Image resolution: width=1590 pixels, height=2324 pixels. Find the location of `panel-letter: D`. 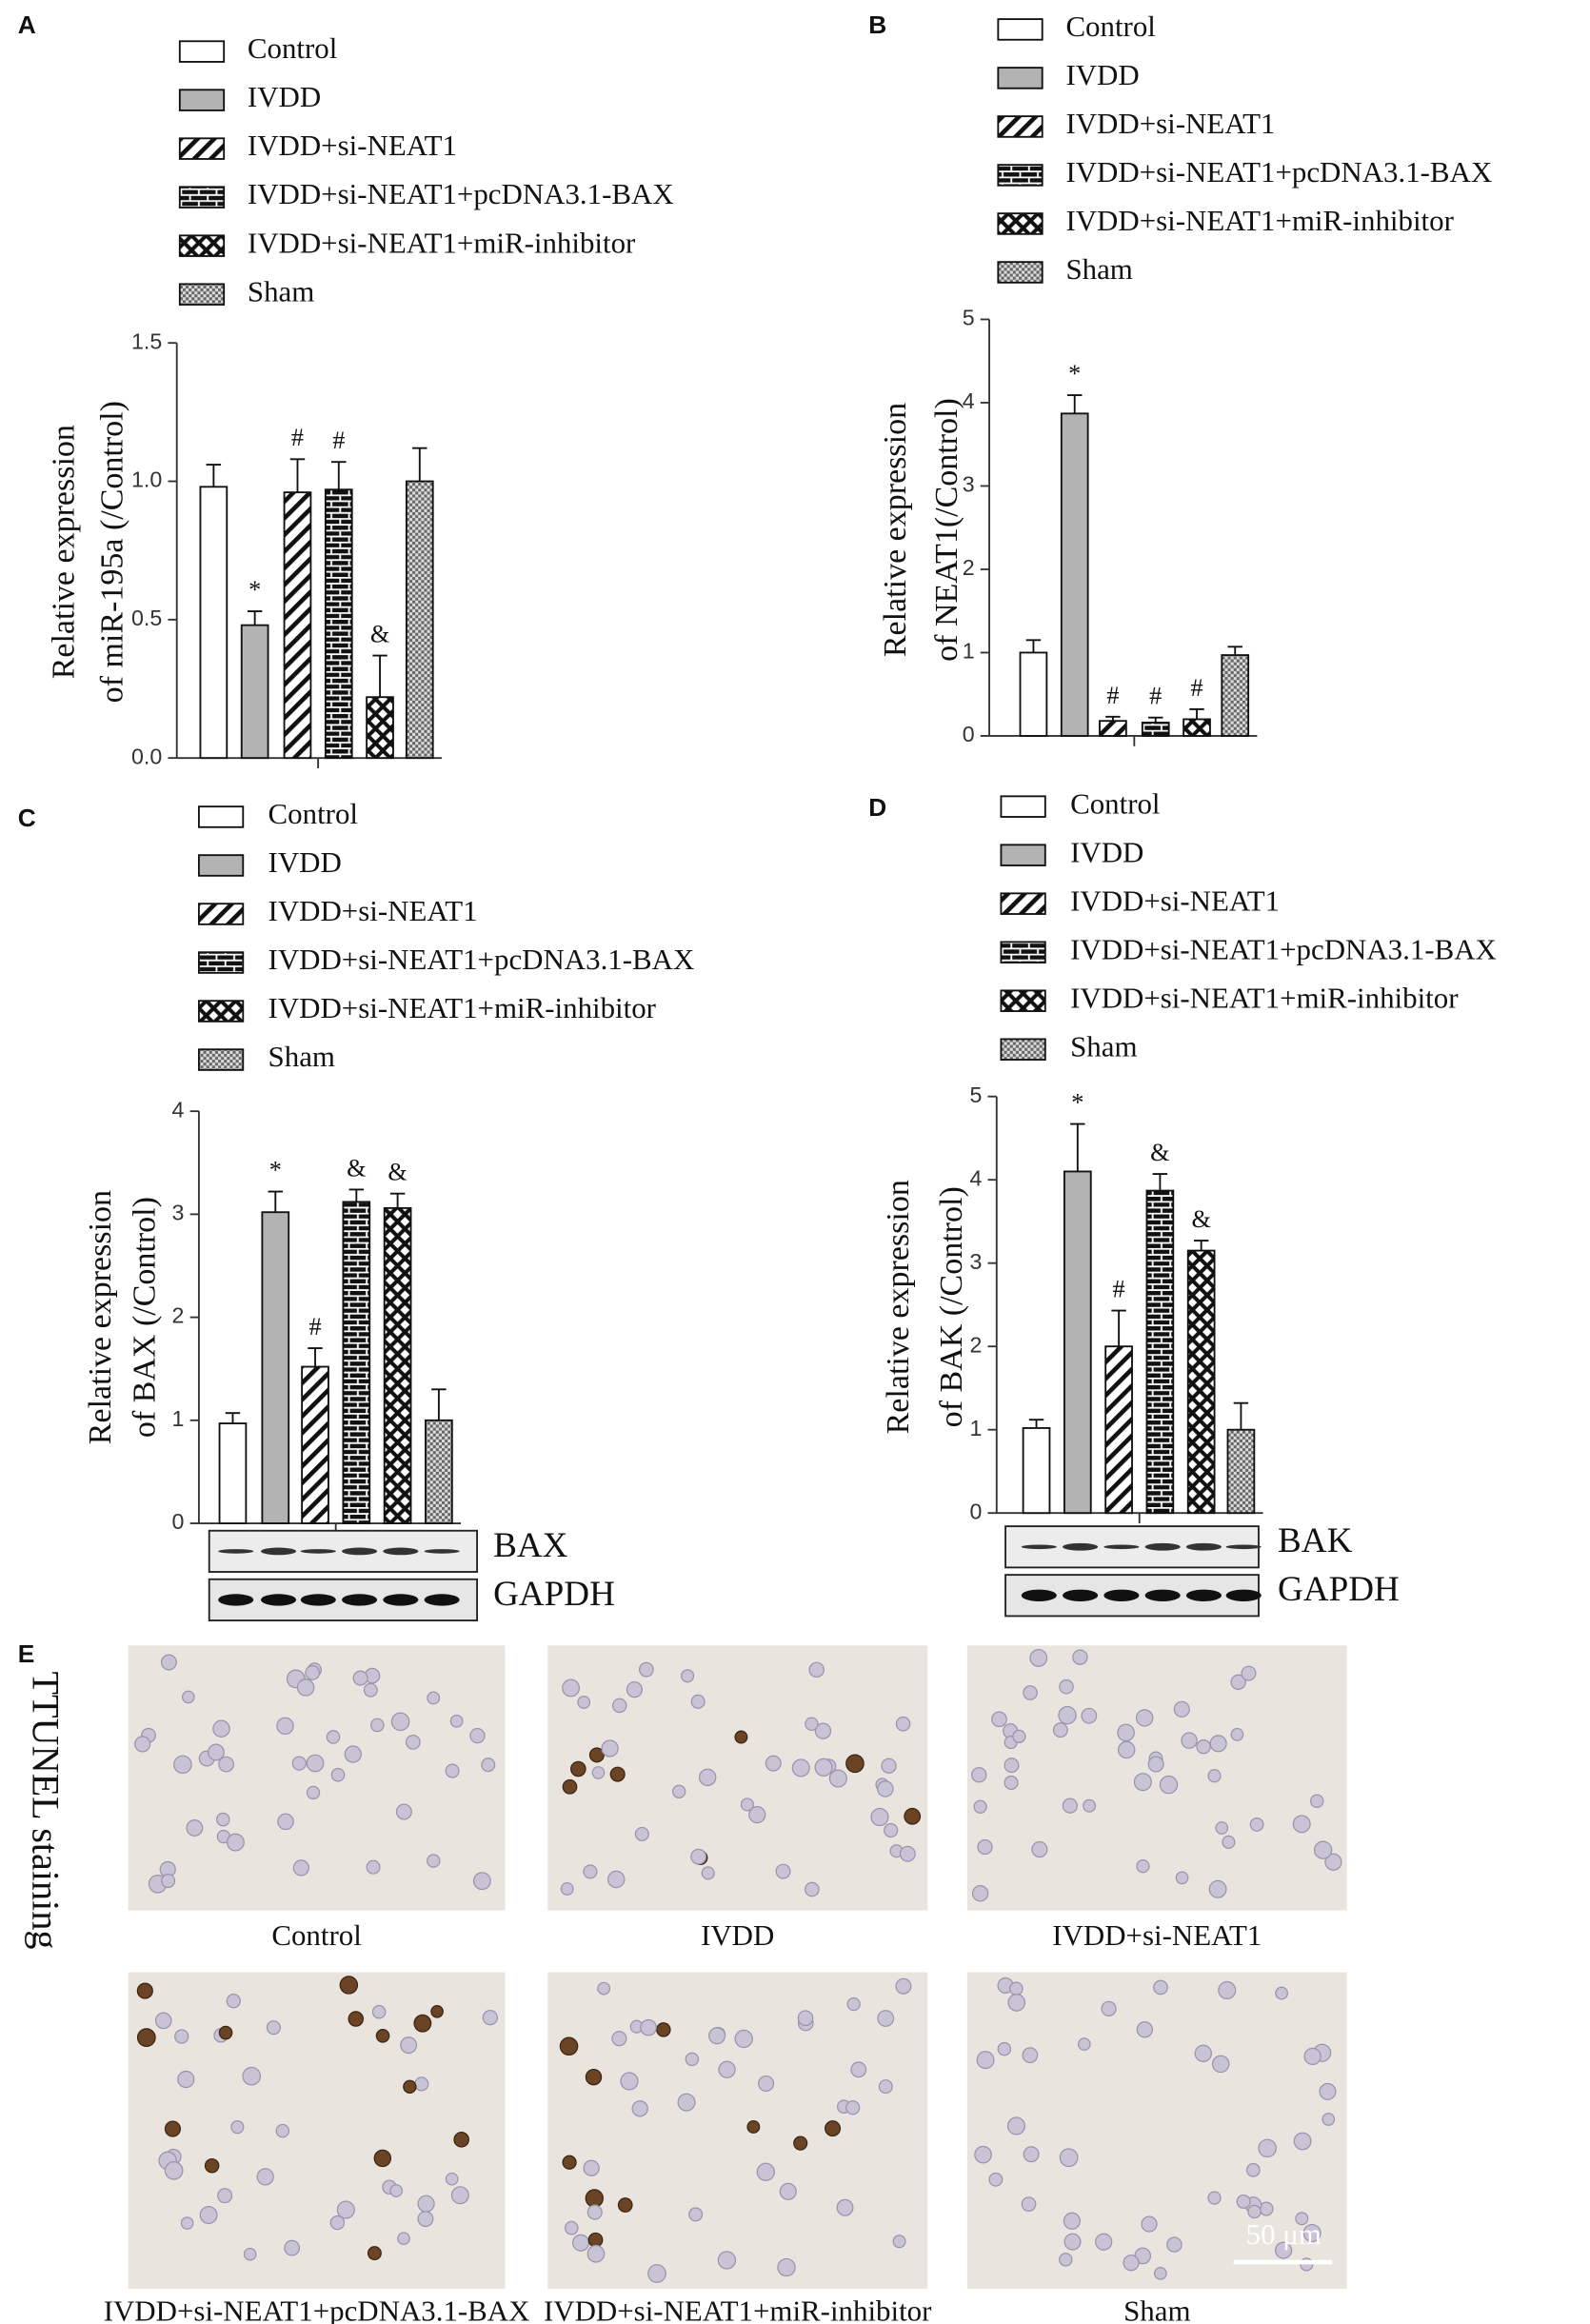

panel-letter: D is located at coordinates (877, 807).